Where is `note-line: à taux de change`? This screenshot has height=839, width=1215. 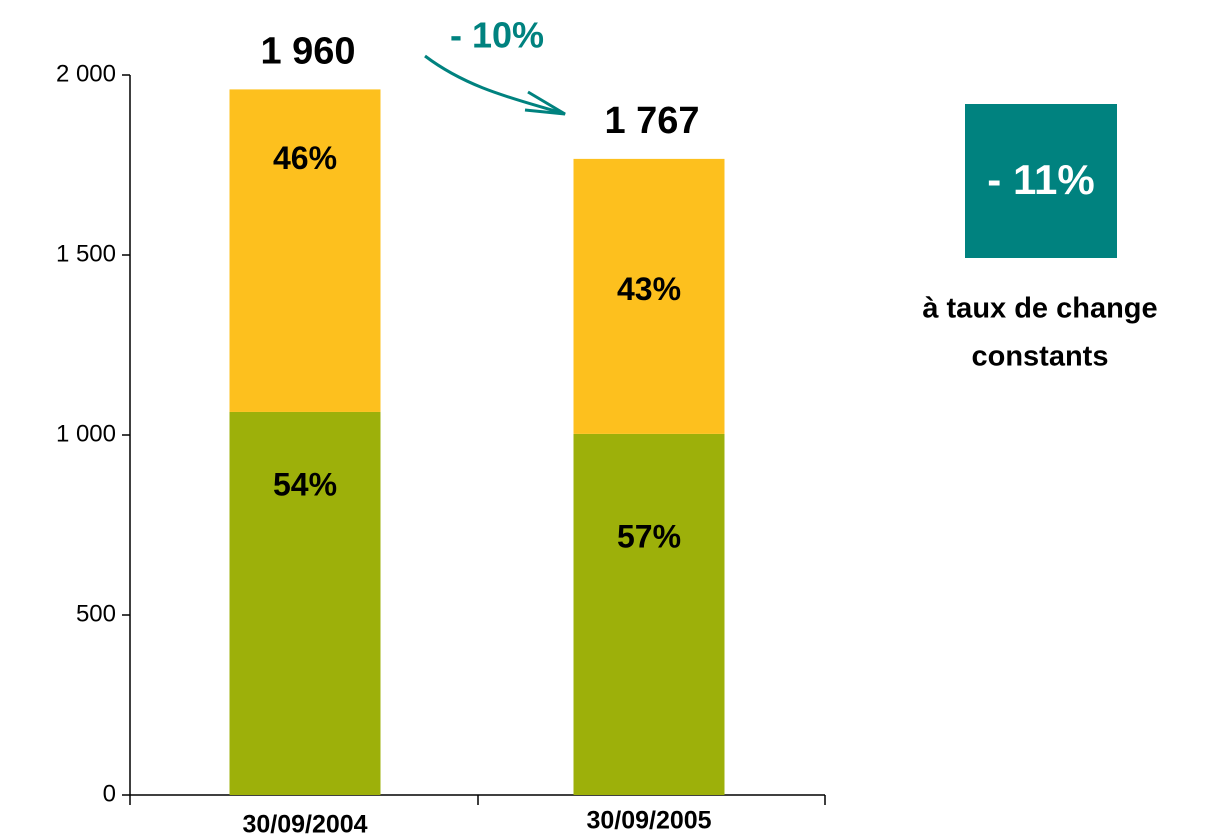 note-line: à taux de change is located at coordinates (1039, 309).